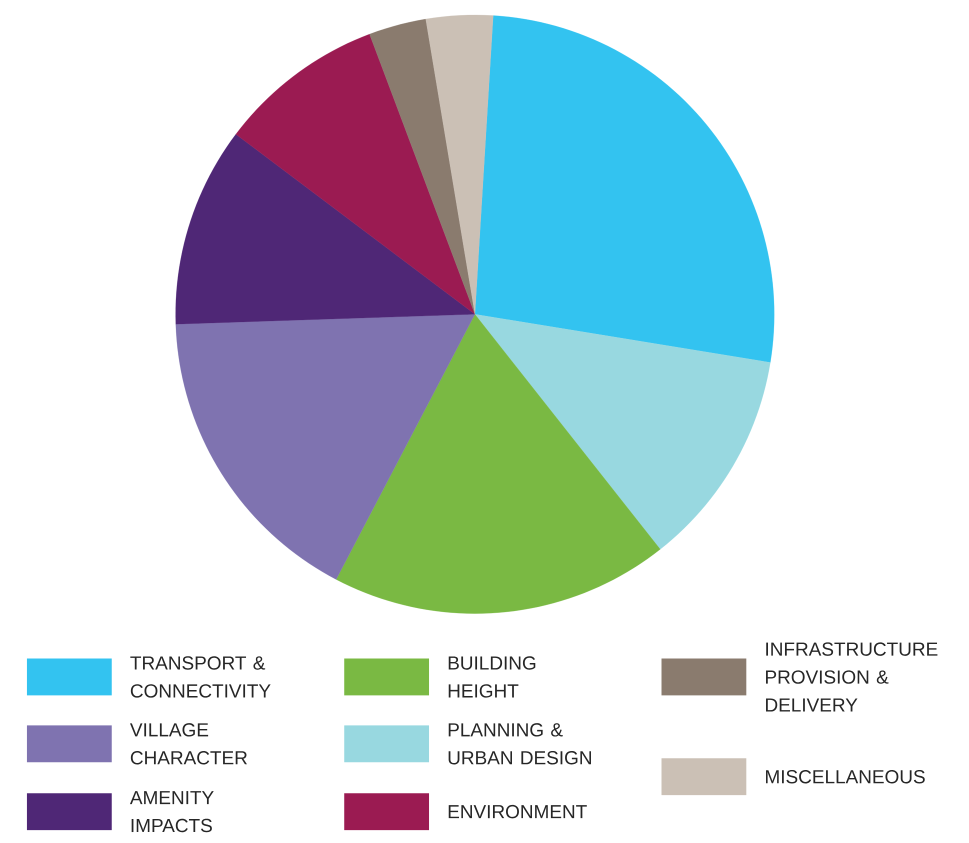 This screenshot has height=843, width=969. What do you see at coordinates (852, 677) in the screenshot?
I see `legend-label: INFRASTRUCTURE PROVISION & DELIVERY` at bounding box center [852, 677].